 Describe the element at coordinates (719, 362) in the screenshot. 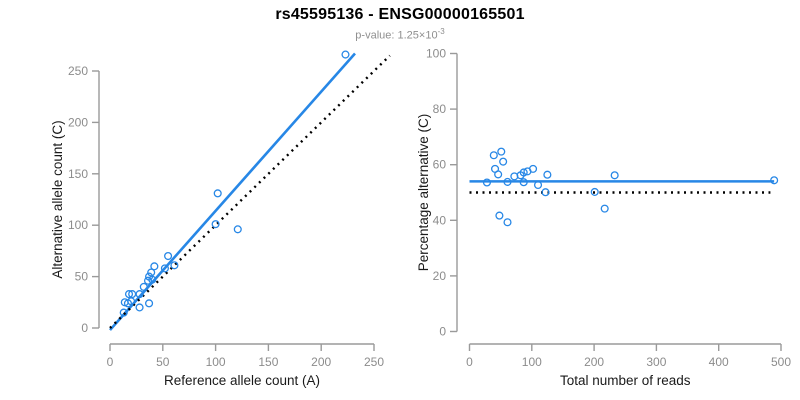

I see `x-tick-label: 400` at that location.